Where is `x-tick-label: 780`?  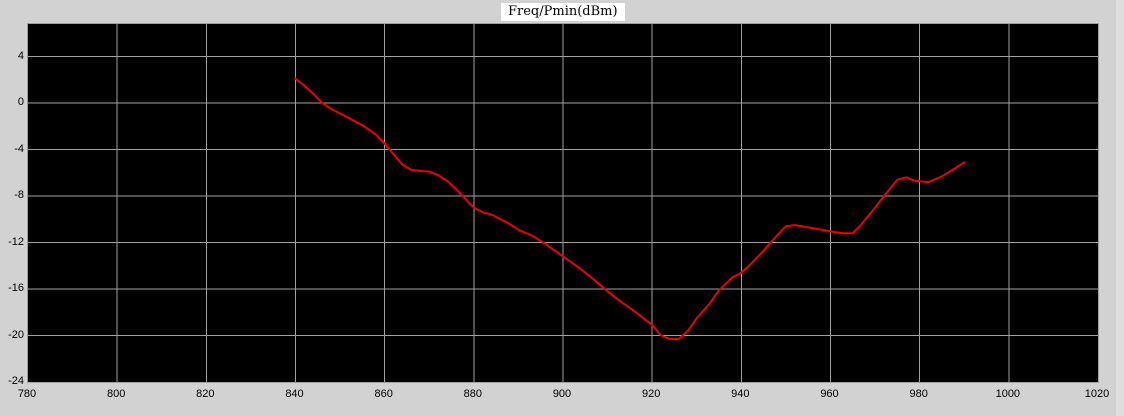
x-tick-label: 780 is located at coordinates (27, 394).